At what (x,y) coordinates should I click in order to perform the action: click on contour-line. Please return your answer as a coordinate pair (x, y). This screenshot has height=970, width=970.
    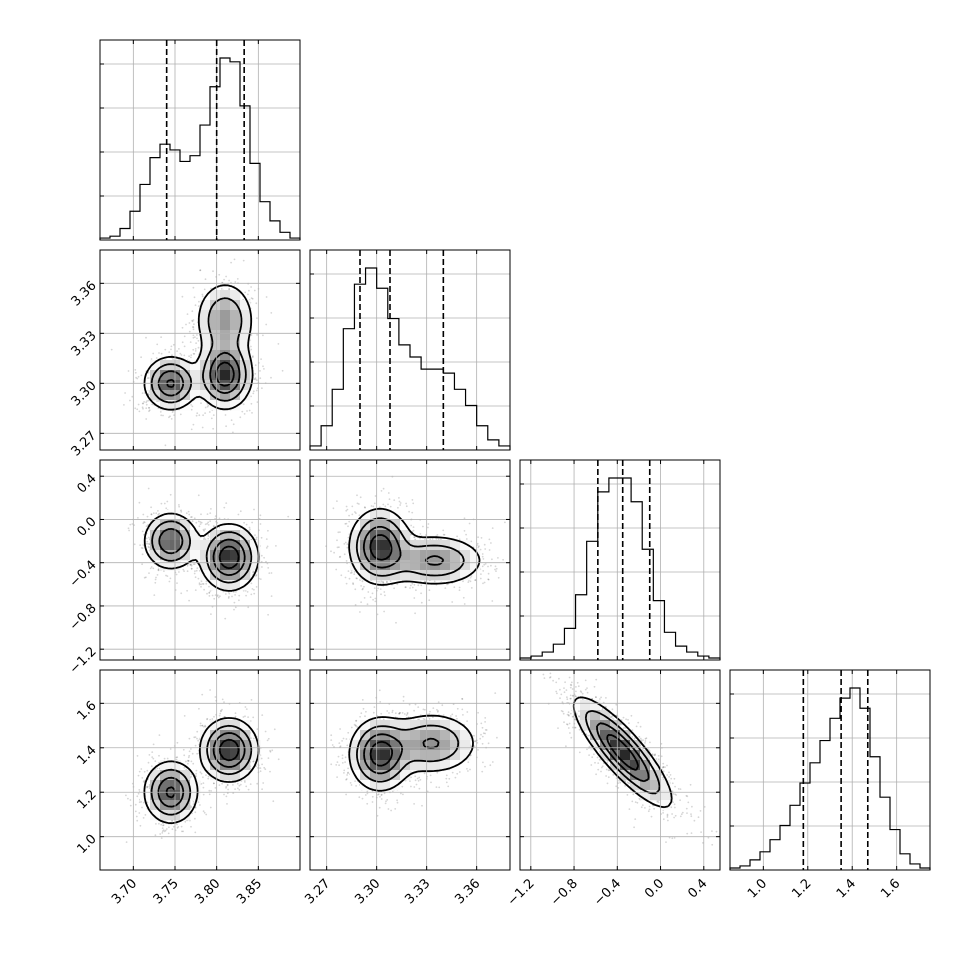
    Looking at the image, I should click on (198, 350).